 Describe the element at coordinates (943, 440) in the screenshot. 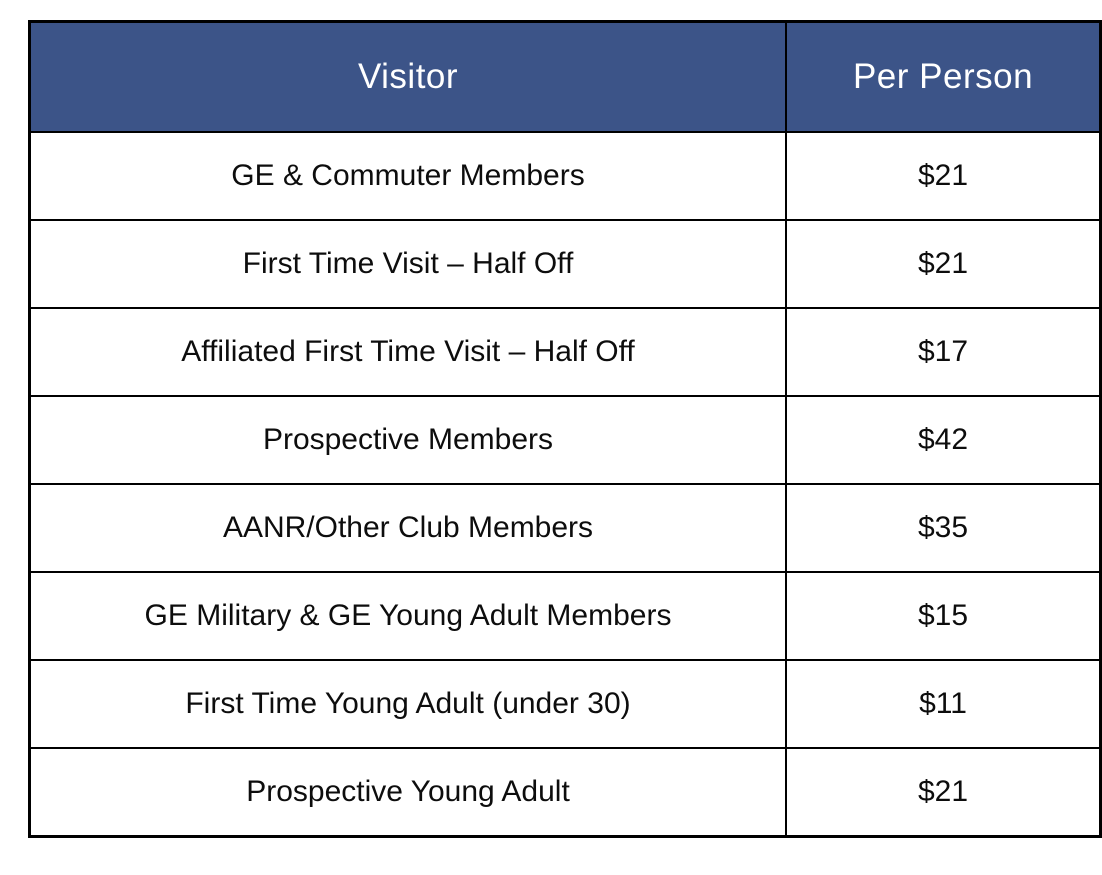

I see `price-cell: $42` at that location.